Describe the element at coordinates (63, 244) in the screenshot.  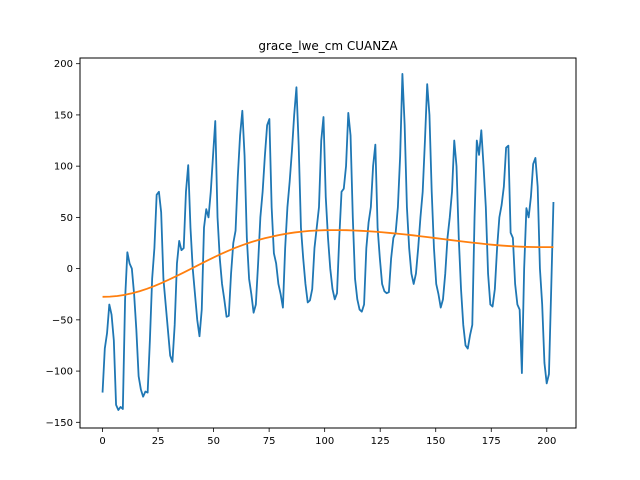
I see `y-axis: −150 −100 −50 0 50 100 150 200` at that location.